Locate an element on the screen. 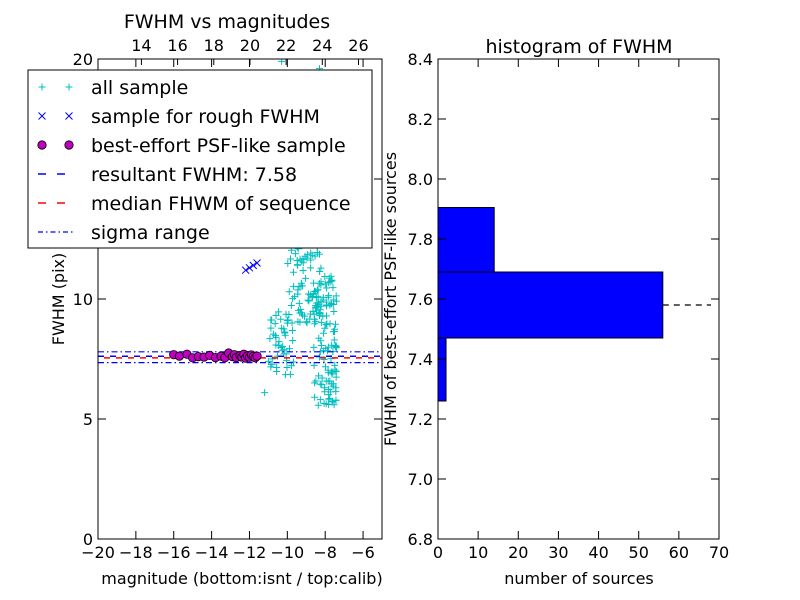 Image resolution: width=800 pixels, height=600 pixels. top-x-tick-label: 20 is located at coordinates (250, 45).